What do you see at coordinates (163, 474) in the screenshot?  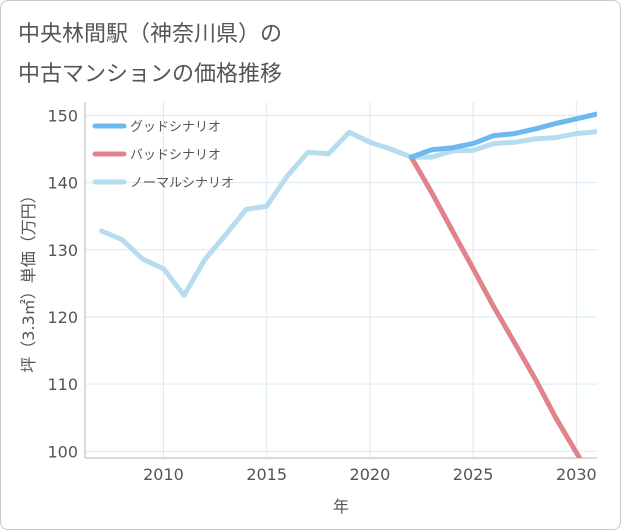 I see `x-tick-label-2010: 2010` at bounding box center [163, 474].